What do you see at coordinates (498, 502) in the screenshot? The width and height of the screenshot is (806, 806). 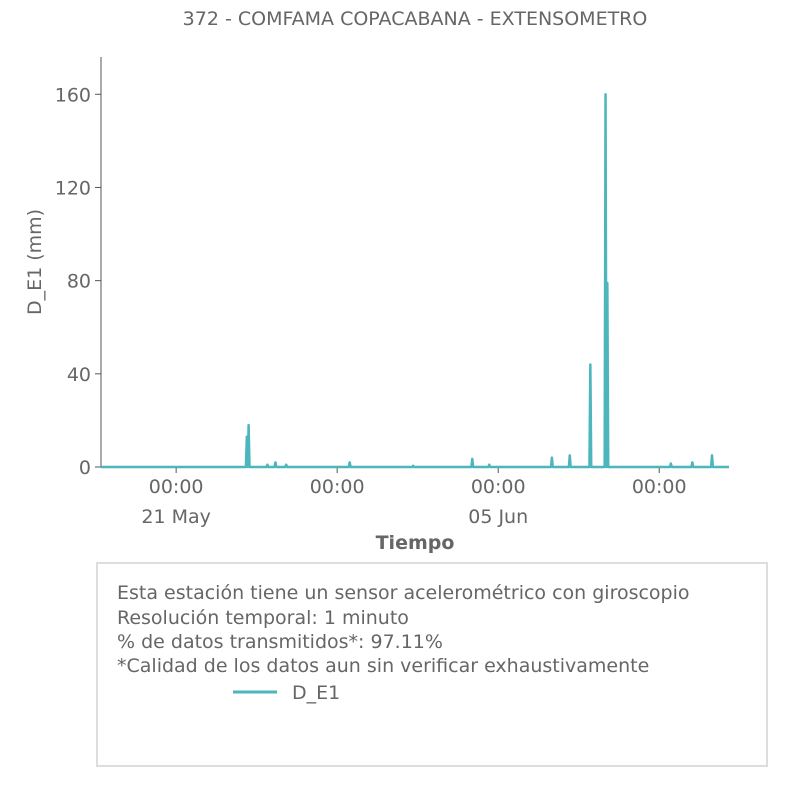 I see `x-tick-label: 00:00 05 Jun` at bounding box center [498, 502].